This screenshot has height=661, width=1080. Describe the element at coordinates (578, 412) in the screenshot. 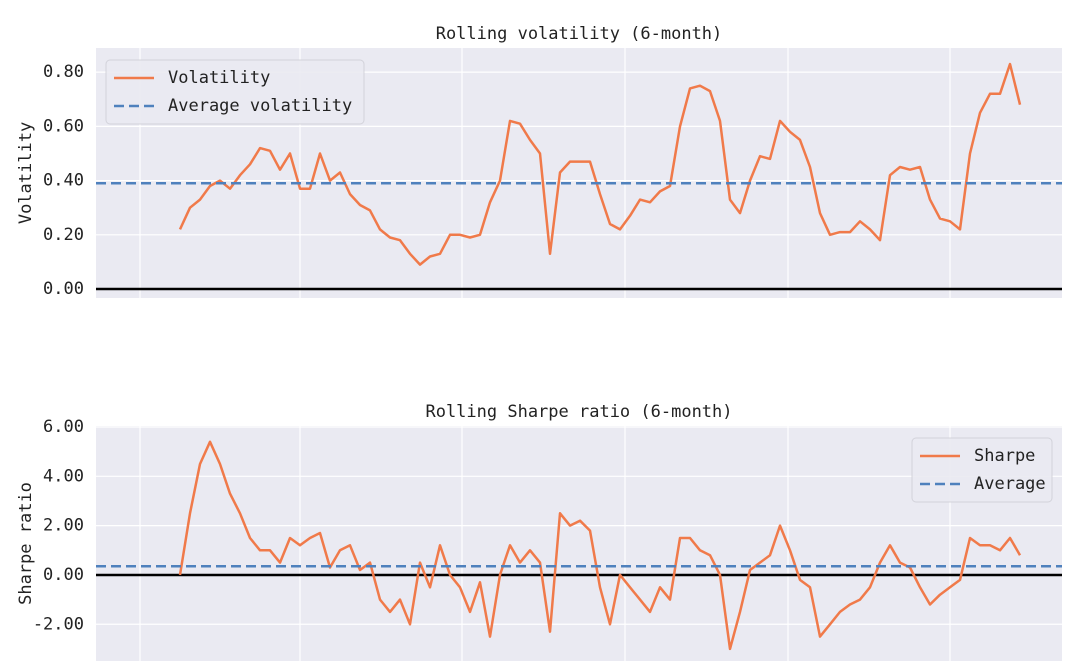

I see `chart-title: Rolling Sharpe ratio (6-month)` at that location.